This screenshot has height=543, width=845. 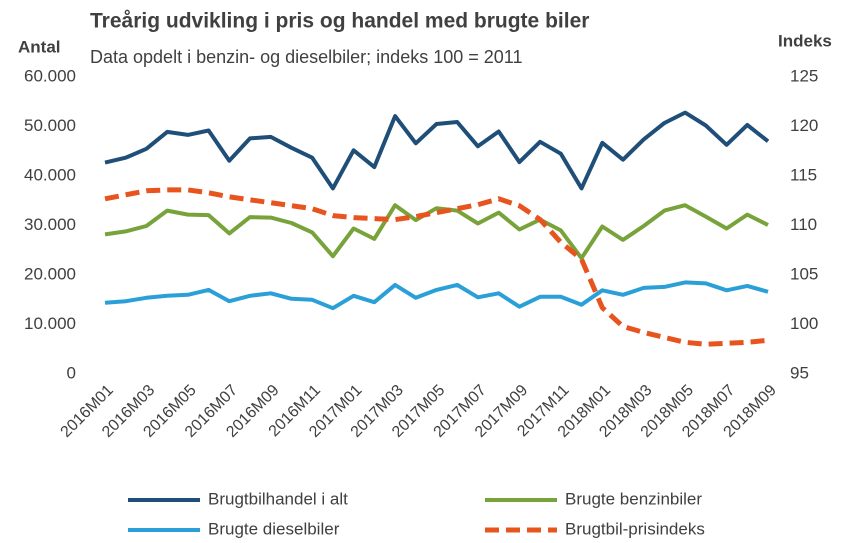 I want to click on y2-tick-label: 105, so click(x=804, y=273).